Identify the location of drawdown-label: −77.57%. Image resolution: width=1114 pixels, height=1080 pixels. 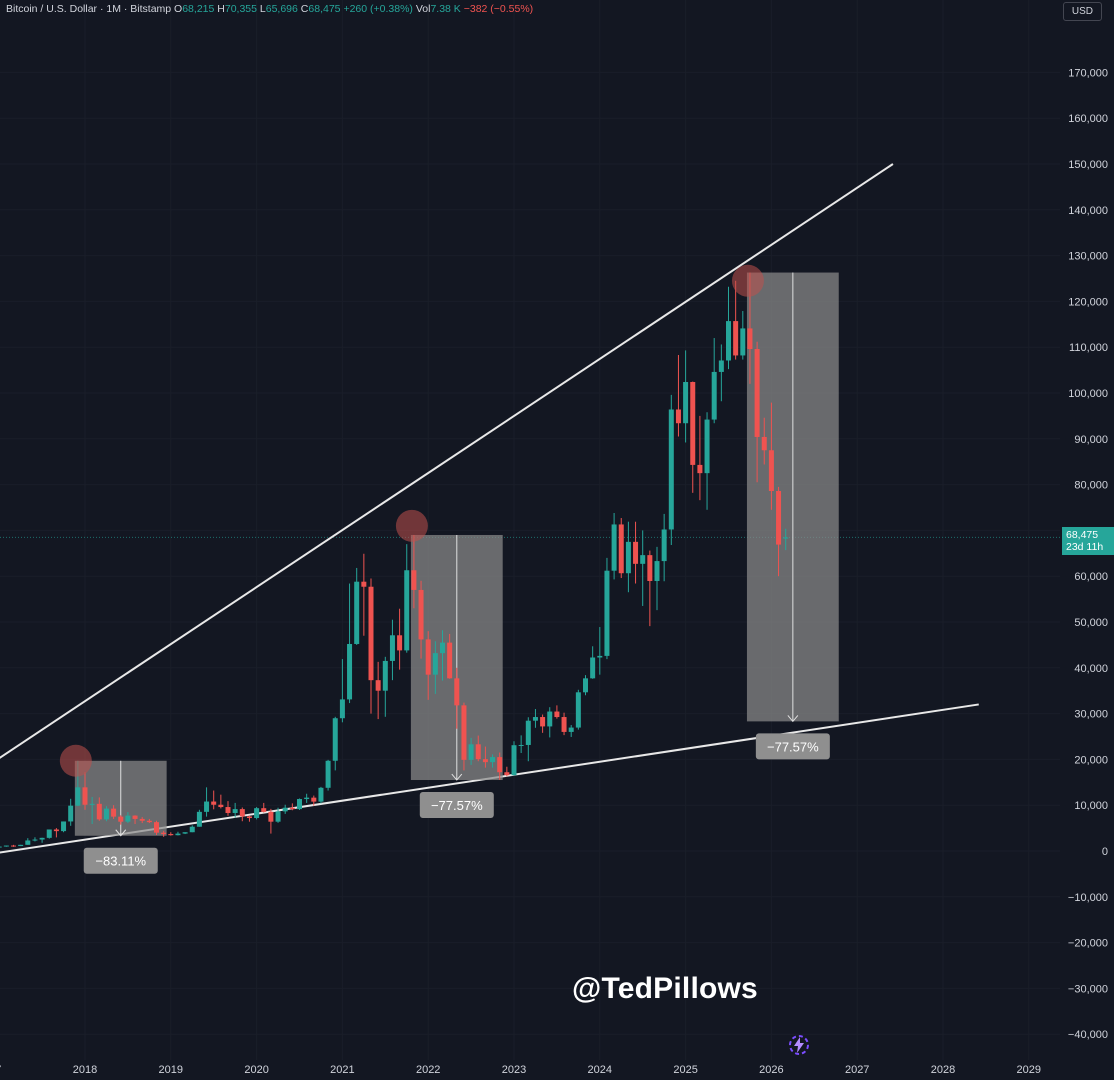
(793, 746).